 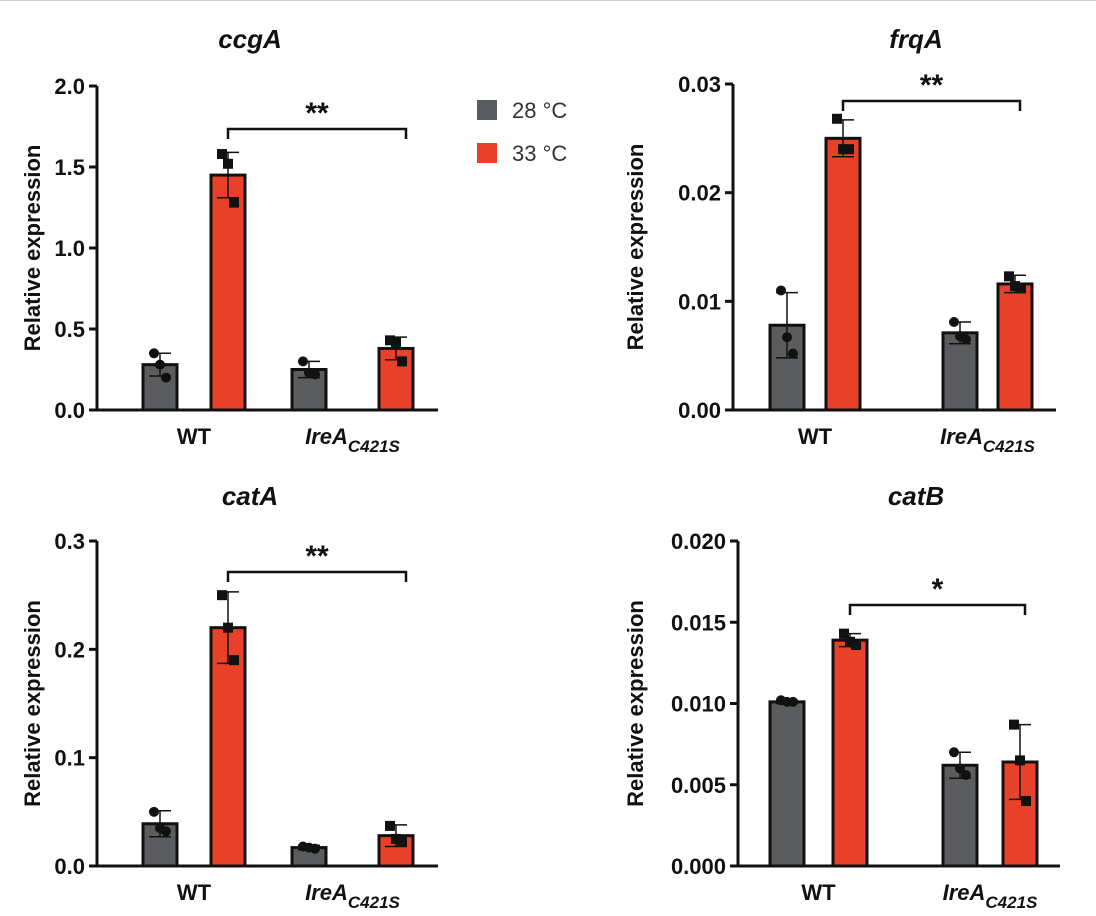 I want to click on y-tick-label: 0.00, so click(x=699, y=410).